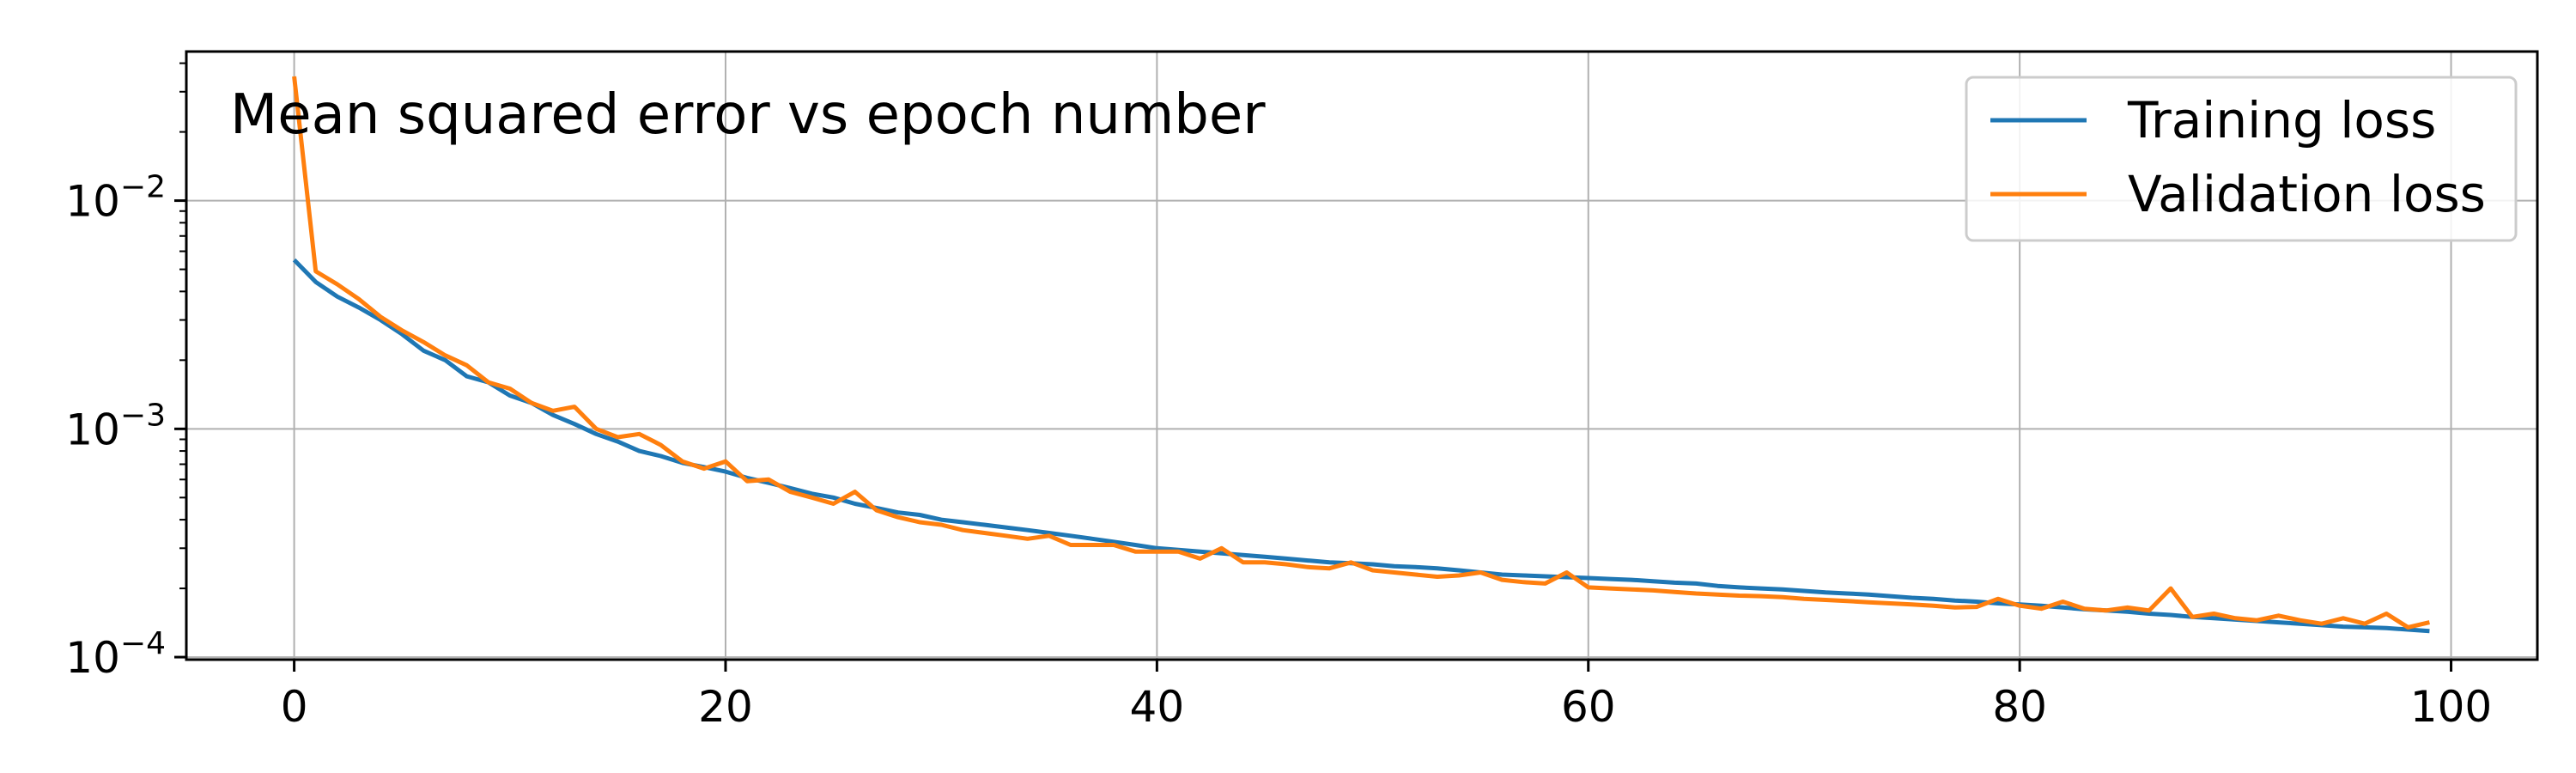  I want to click on x-tick-label: 60, so click(1588, 707).